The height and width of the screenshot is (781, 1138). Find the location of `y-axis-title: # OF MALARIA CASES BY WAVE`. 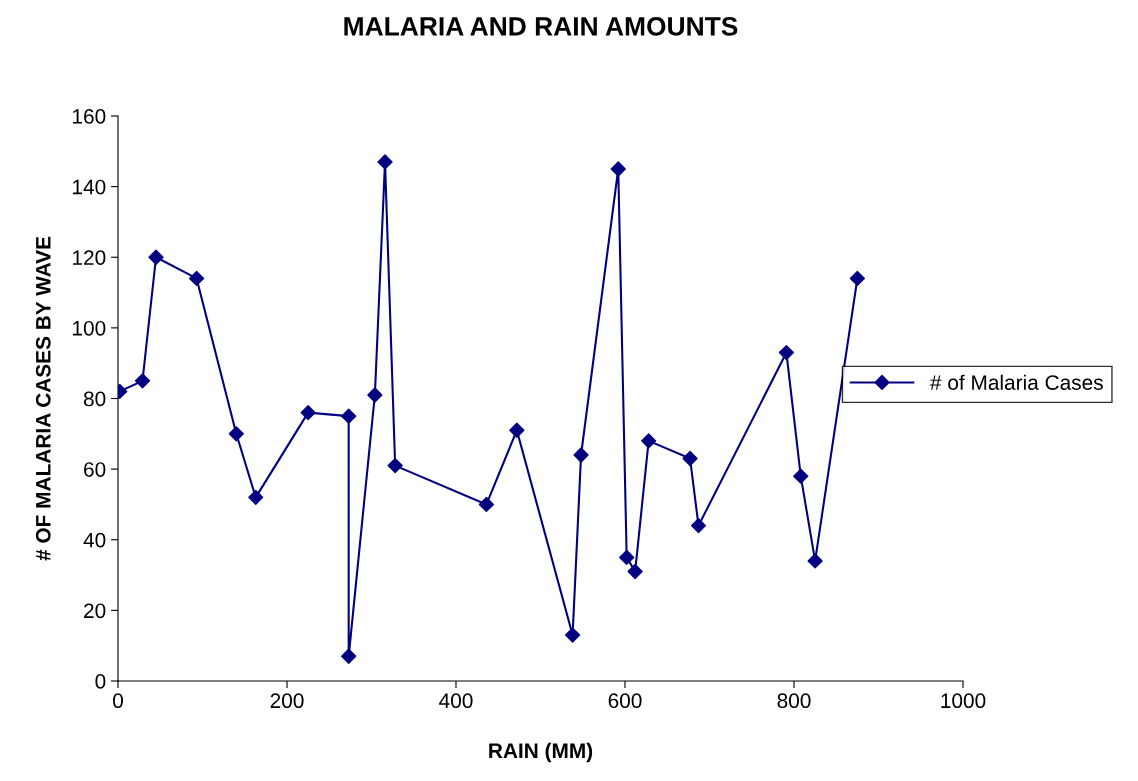

y-axis-title: # OF MALARIA CASES BY WAVE is located at coordinates (43, 398).